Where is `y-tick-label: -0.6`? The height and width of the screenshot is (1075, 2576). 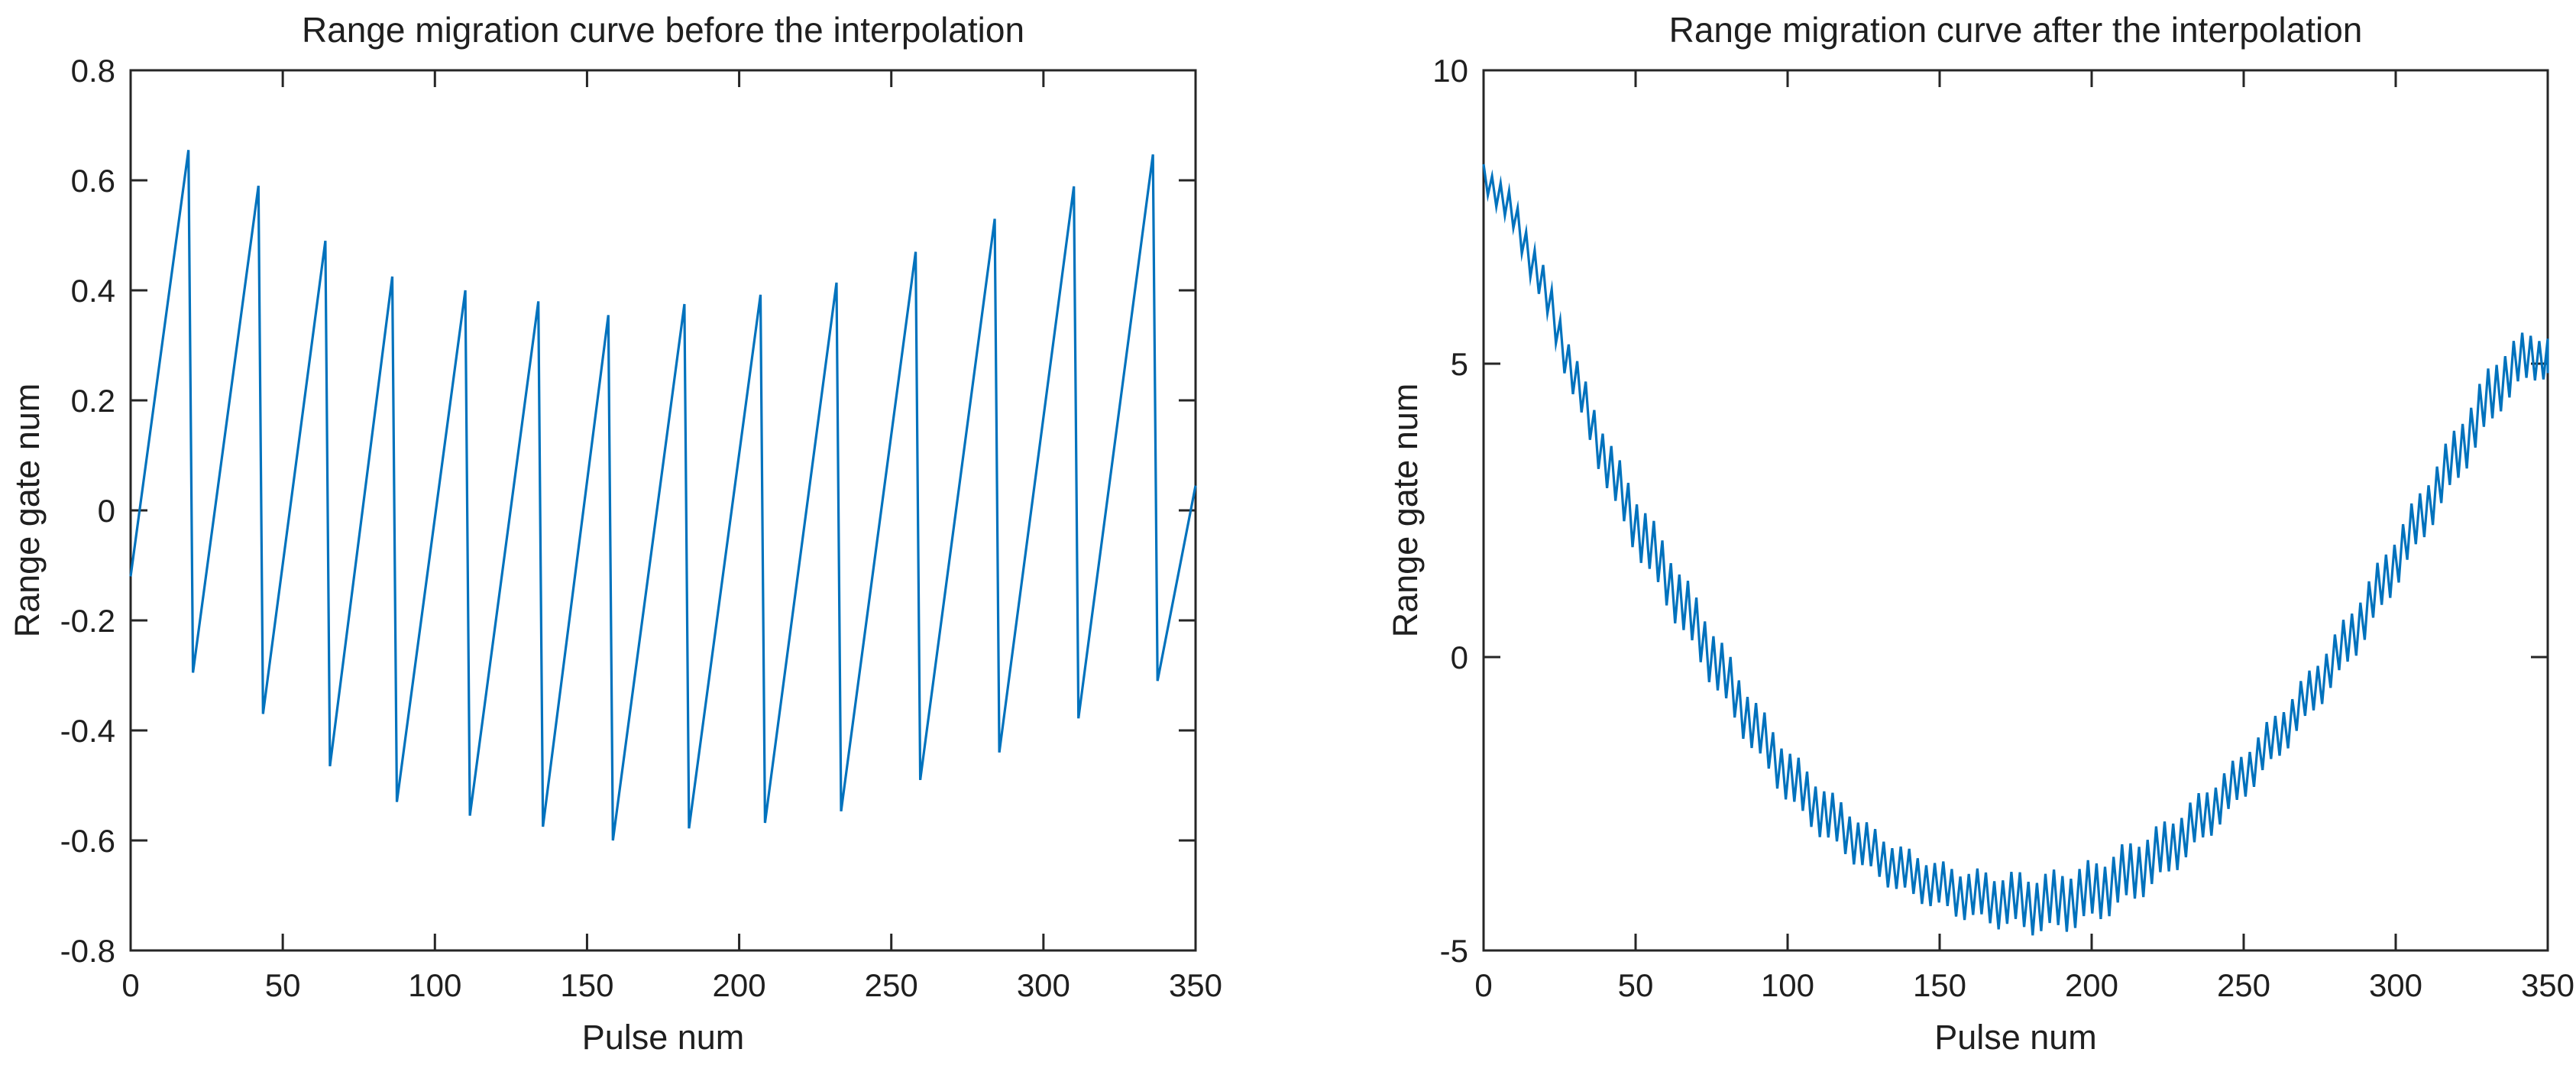 y-tick-label: -0.6 is located at coordinates (87, 841).